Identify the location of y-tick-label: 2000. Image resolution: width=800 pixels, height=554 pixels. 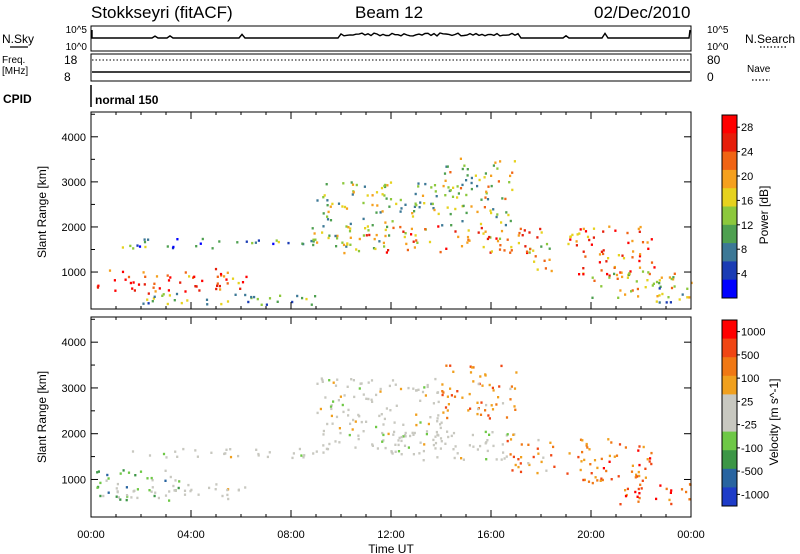
(74, 435).